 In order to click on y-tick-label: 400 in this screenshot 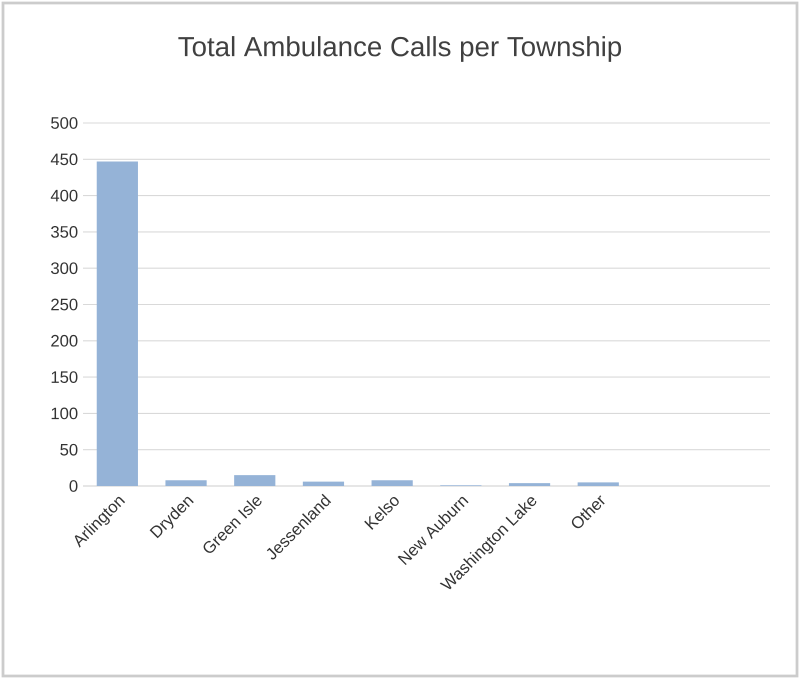, I will do `click(64, 196)`.